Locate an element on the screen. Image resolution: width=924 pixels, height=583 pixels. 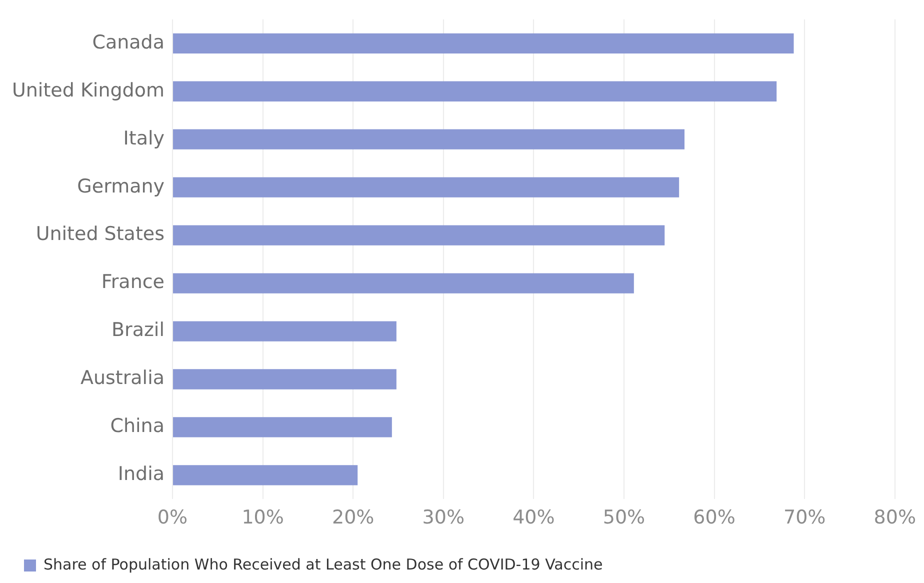
x-tick-label: 10% is located at coordinates (263, 517).